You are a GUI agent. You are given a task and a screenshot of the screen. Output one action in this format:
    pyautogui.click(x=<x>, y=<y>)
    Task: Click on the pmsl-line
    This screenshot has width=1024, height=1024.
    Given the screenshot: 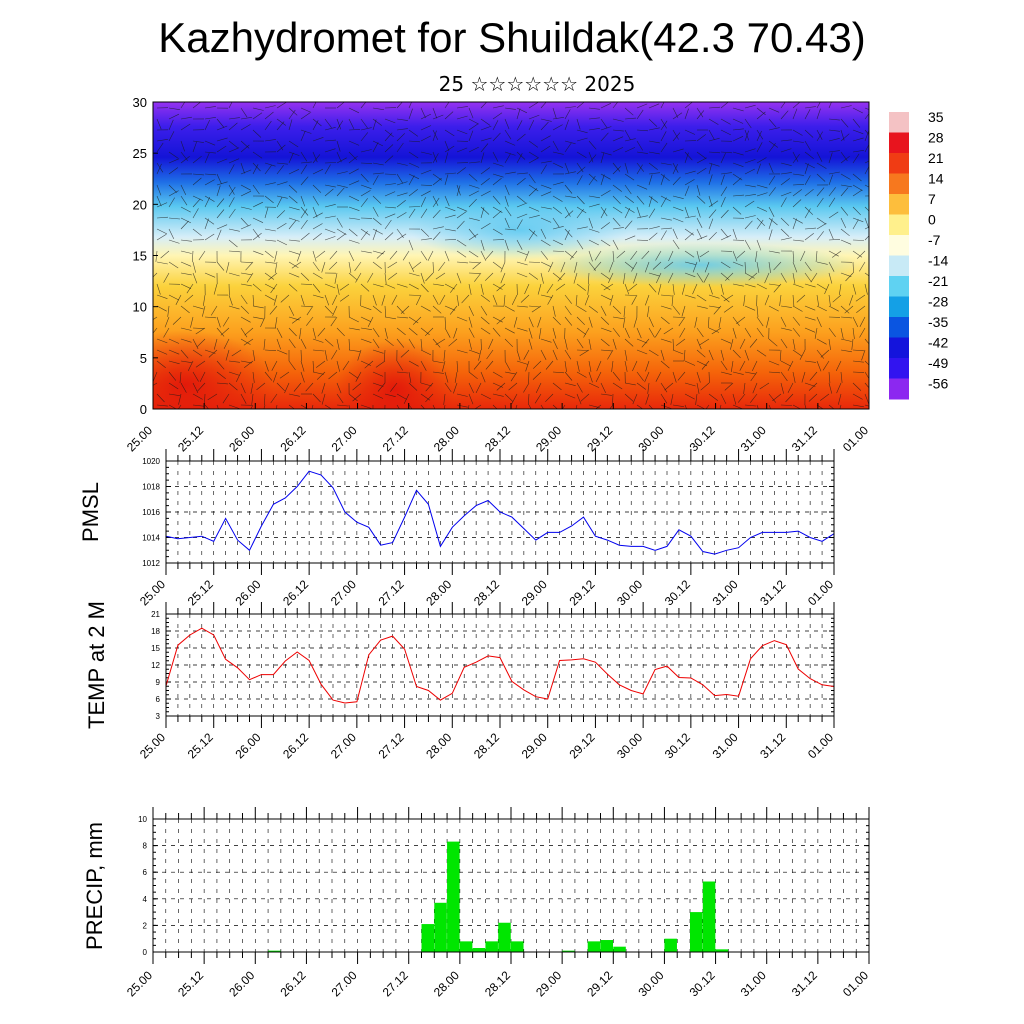 What is the action you would take?
    pyautogui.click(x=500, y=512)
    